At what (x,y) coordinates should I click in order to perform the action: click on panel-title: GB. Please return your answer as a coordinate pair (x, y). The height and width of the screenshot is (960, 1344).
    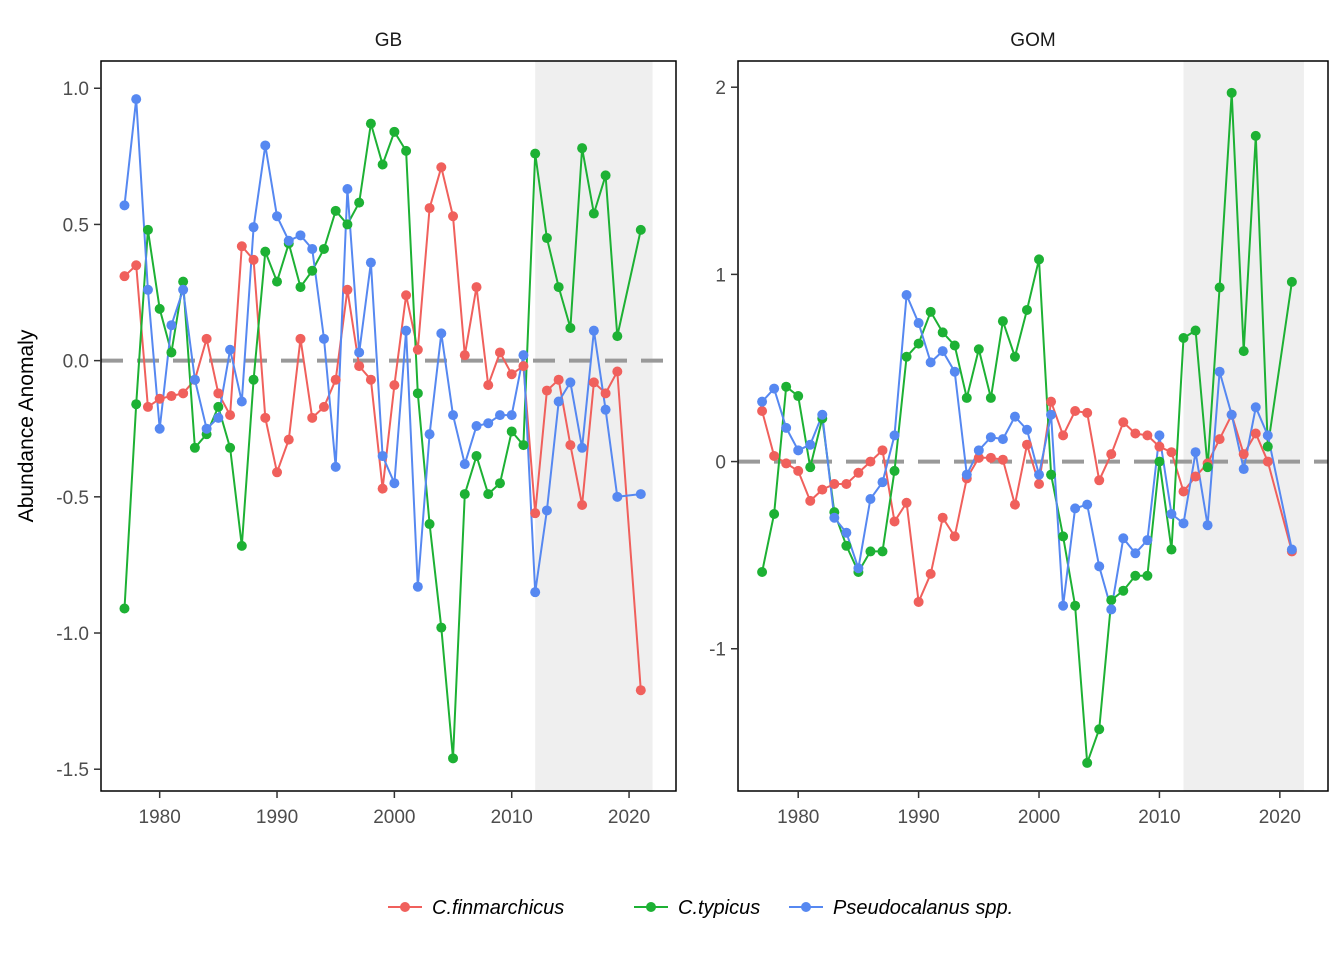
    Looking at the image, I should click on (388, 40).